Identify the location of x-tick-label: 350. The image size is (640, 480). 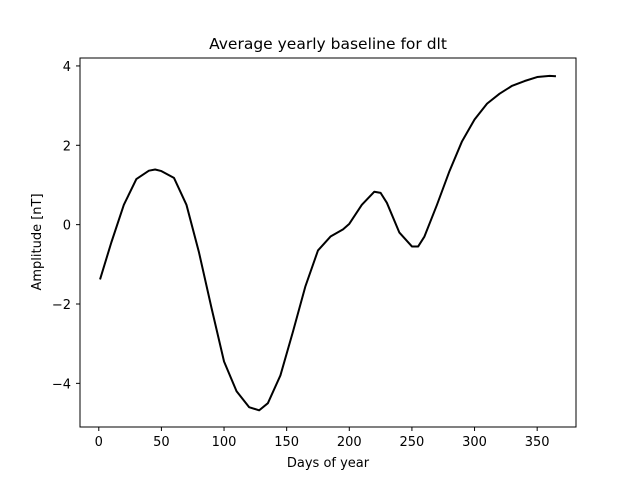
(537, 442).